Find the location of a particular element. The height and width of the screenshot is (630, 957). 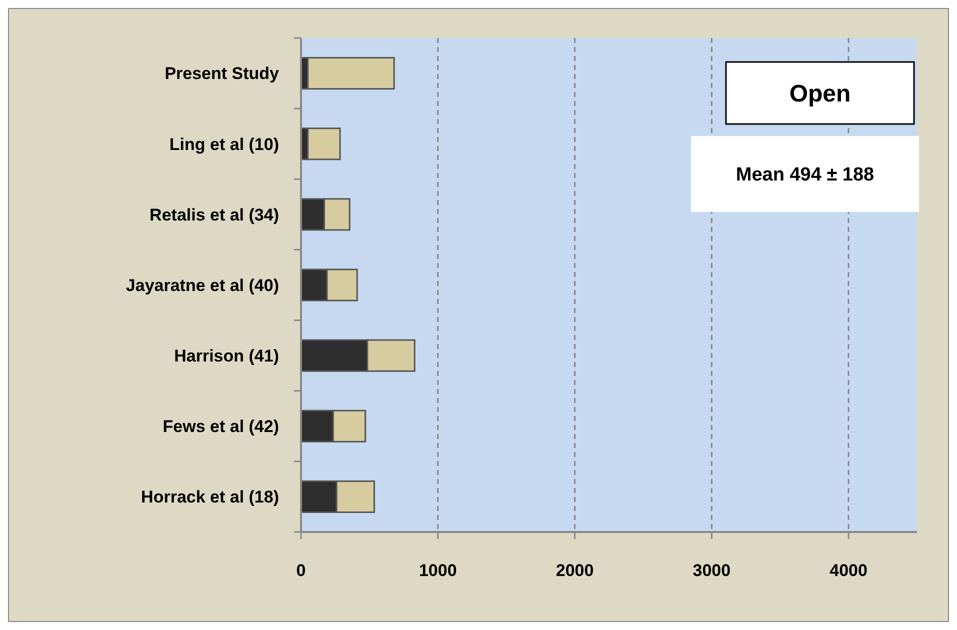

label-box: Mean 494 ± 188 is located at coordinates (805, 174).